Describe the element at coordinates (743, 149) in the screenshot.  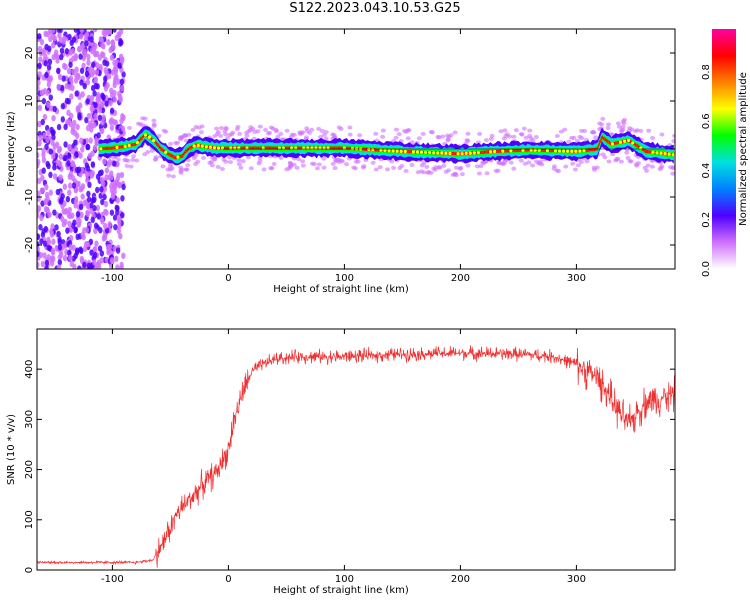
I see `colorbar-label: Normalized spectral amplitude` at that location.